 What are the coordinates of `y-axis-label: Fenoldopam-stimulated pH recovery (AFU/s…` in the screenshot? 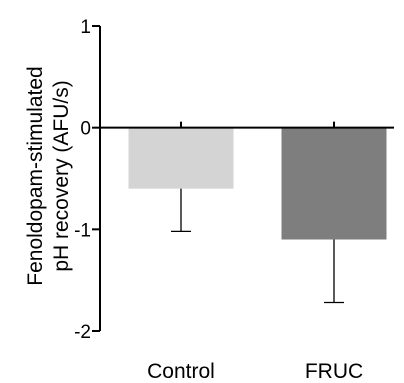 It's located at (48, 175).